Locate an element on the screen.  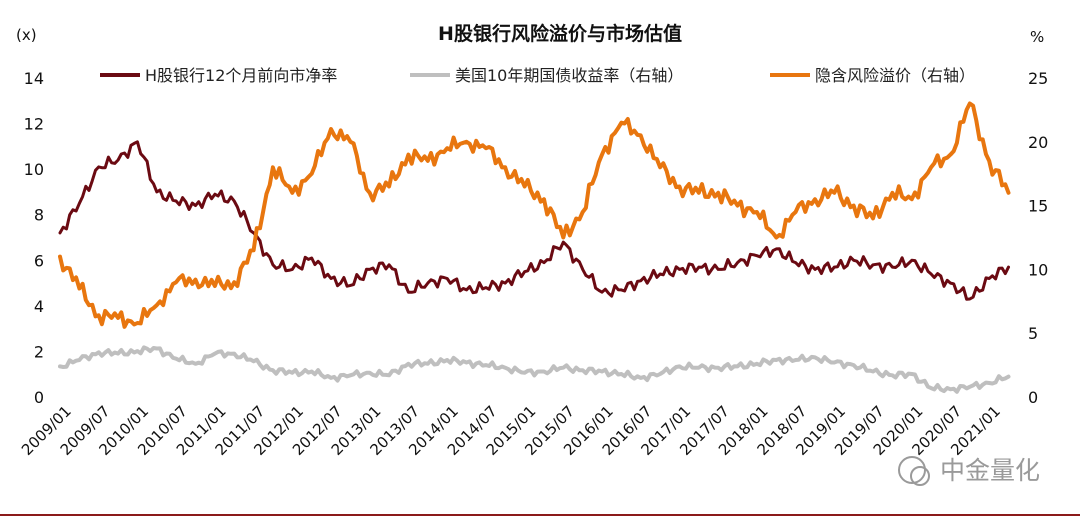
y-right-tick-0: 0 is located at coordinates (1033, 397).